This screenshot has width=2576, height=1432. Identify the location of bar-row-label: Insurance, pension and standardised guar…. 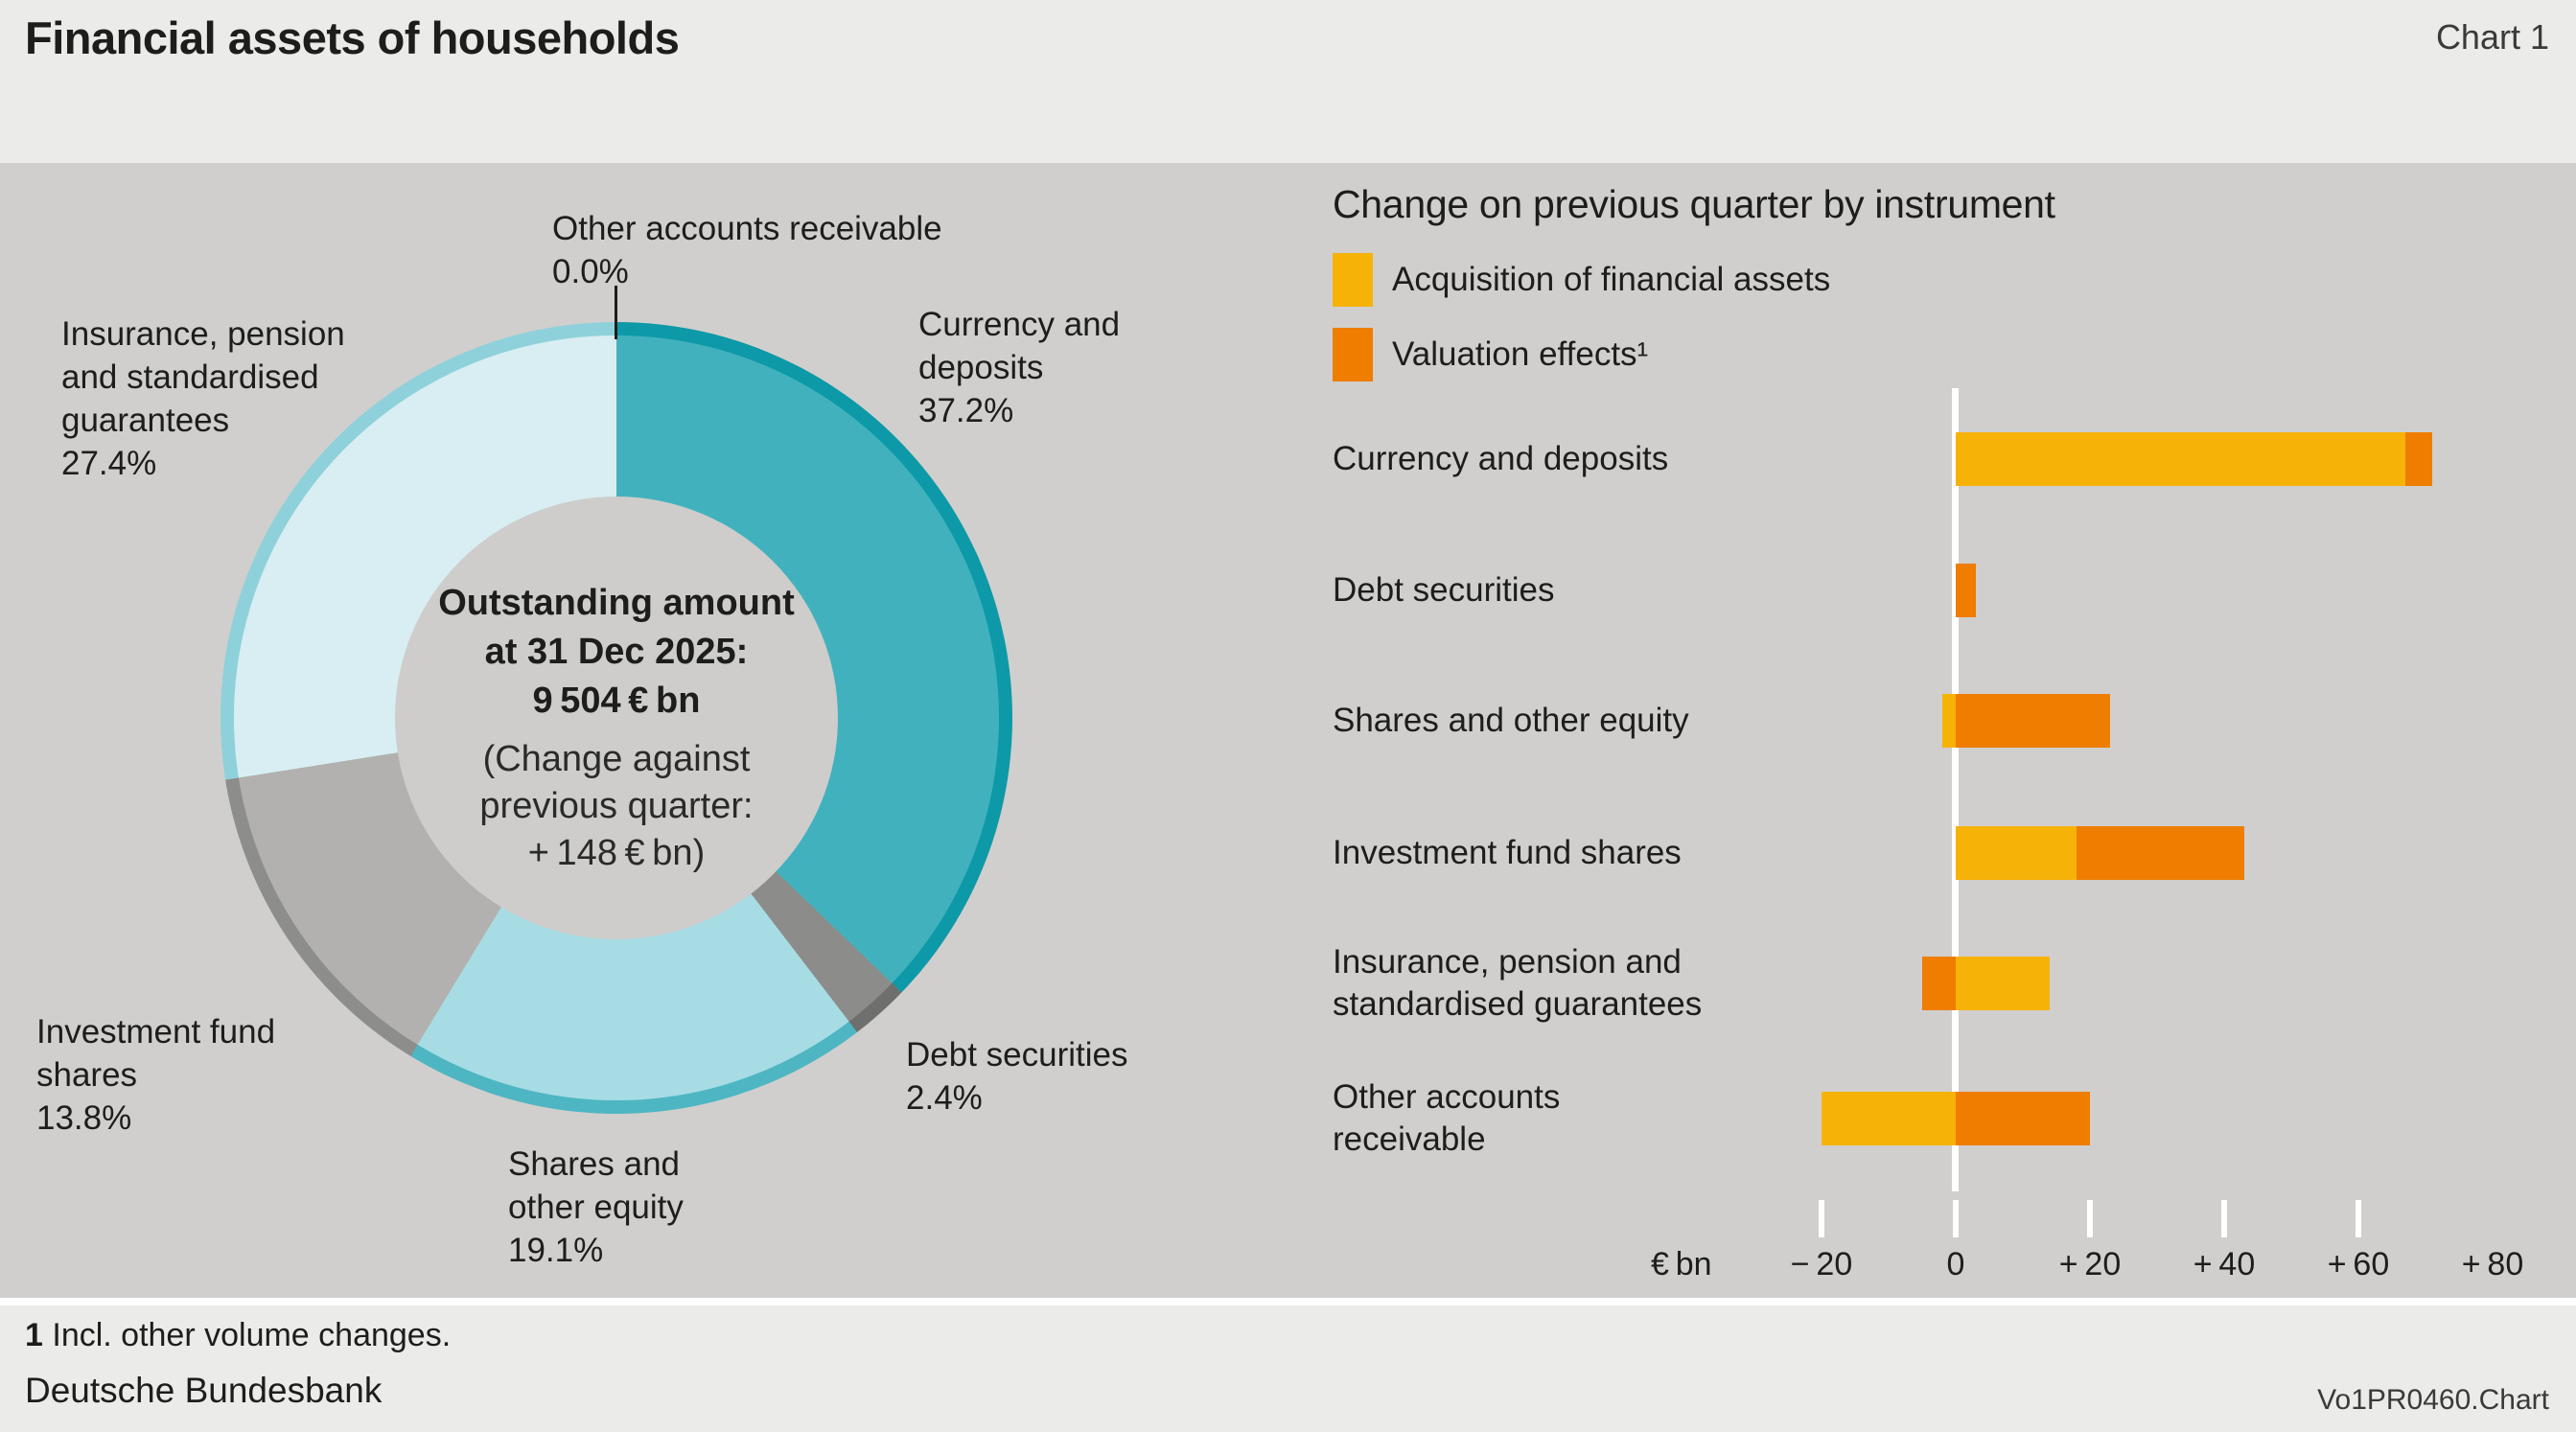
(1518, 983).